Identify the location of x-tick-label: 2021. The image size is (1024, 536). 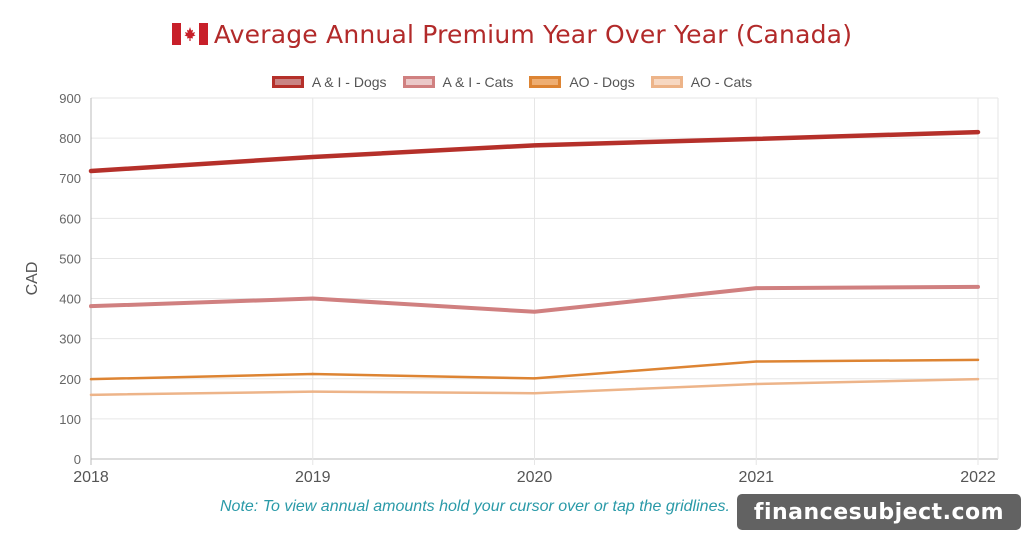
(756, 477).